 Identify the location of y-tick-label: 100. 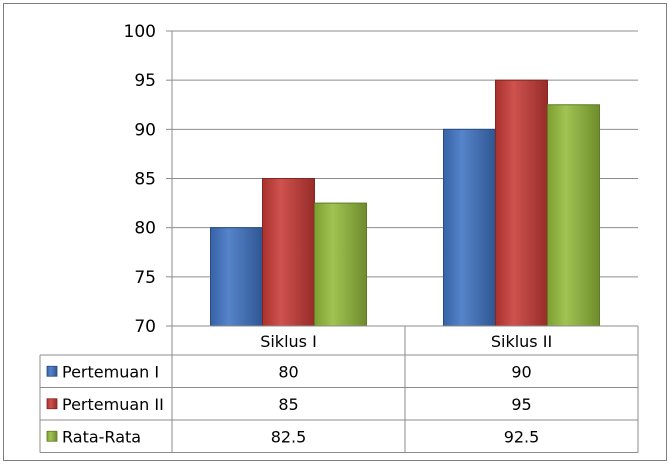
(140, 32).